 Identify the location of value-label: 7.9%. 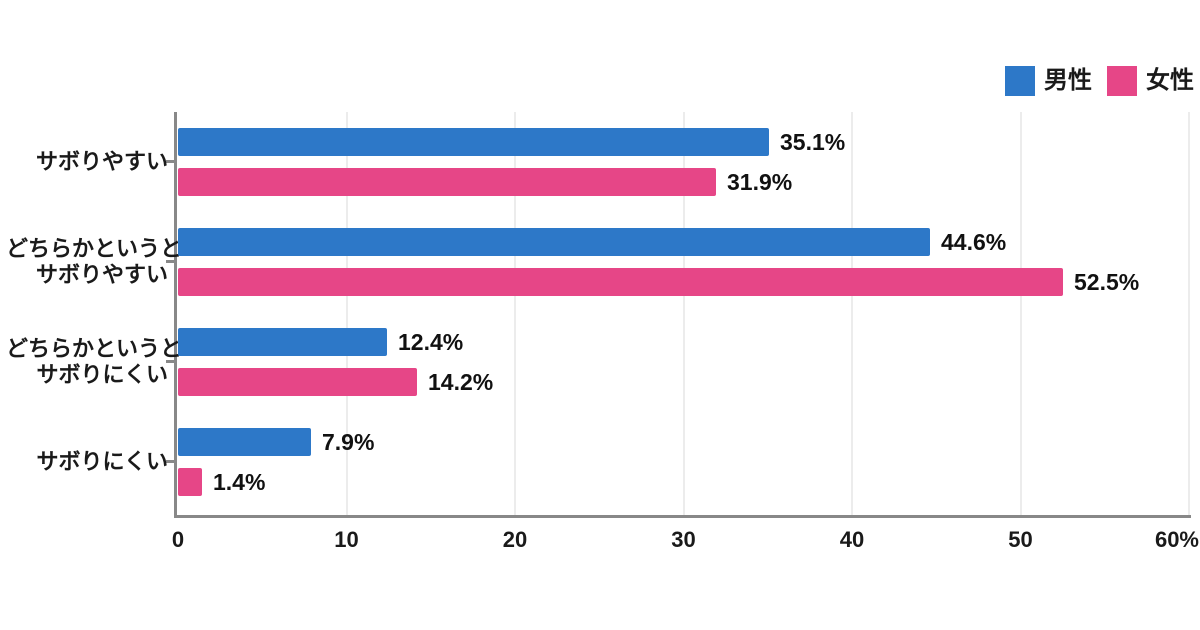
(348, 442).